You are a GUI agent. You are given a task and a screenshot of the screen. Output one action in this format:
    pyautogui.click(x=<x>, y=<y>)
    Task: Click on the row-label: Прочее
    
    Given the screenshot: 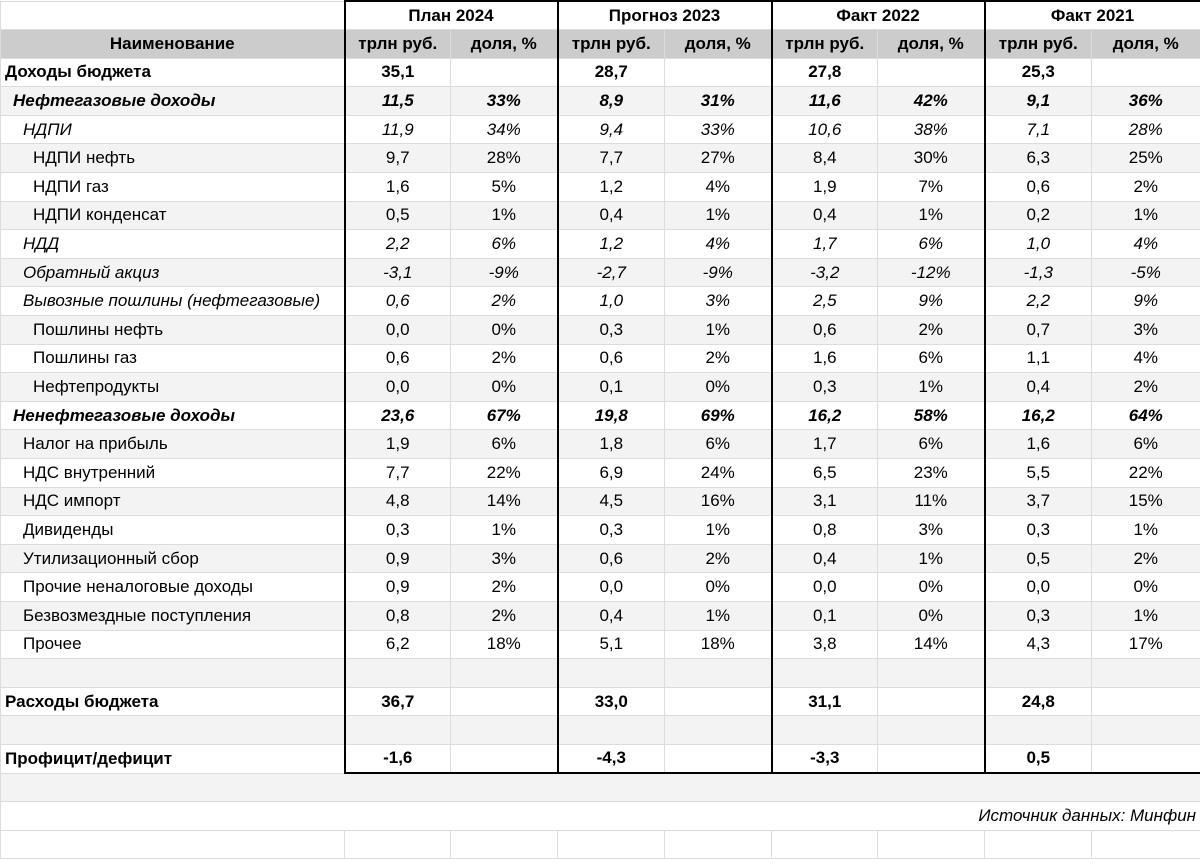 What is the action you would take?
    pyautogui.click(x=172, y=644)
    